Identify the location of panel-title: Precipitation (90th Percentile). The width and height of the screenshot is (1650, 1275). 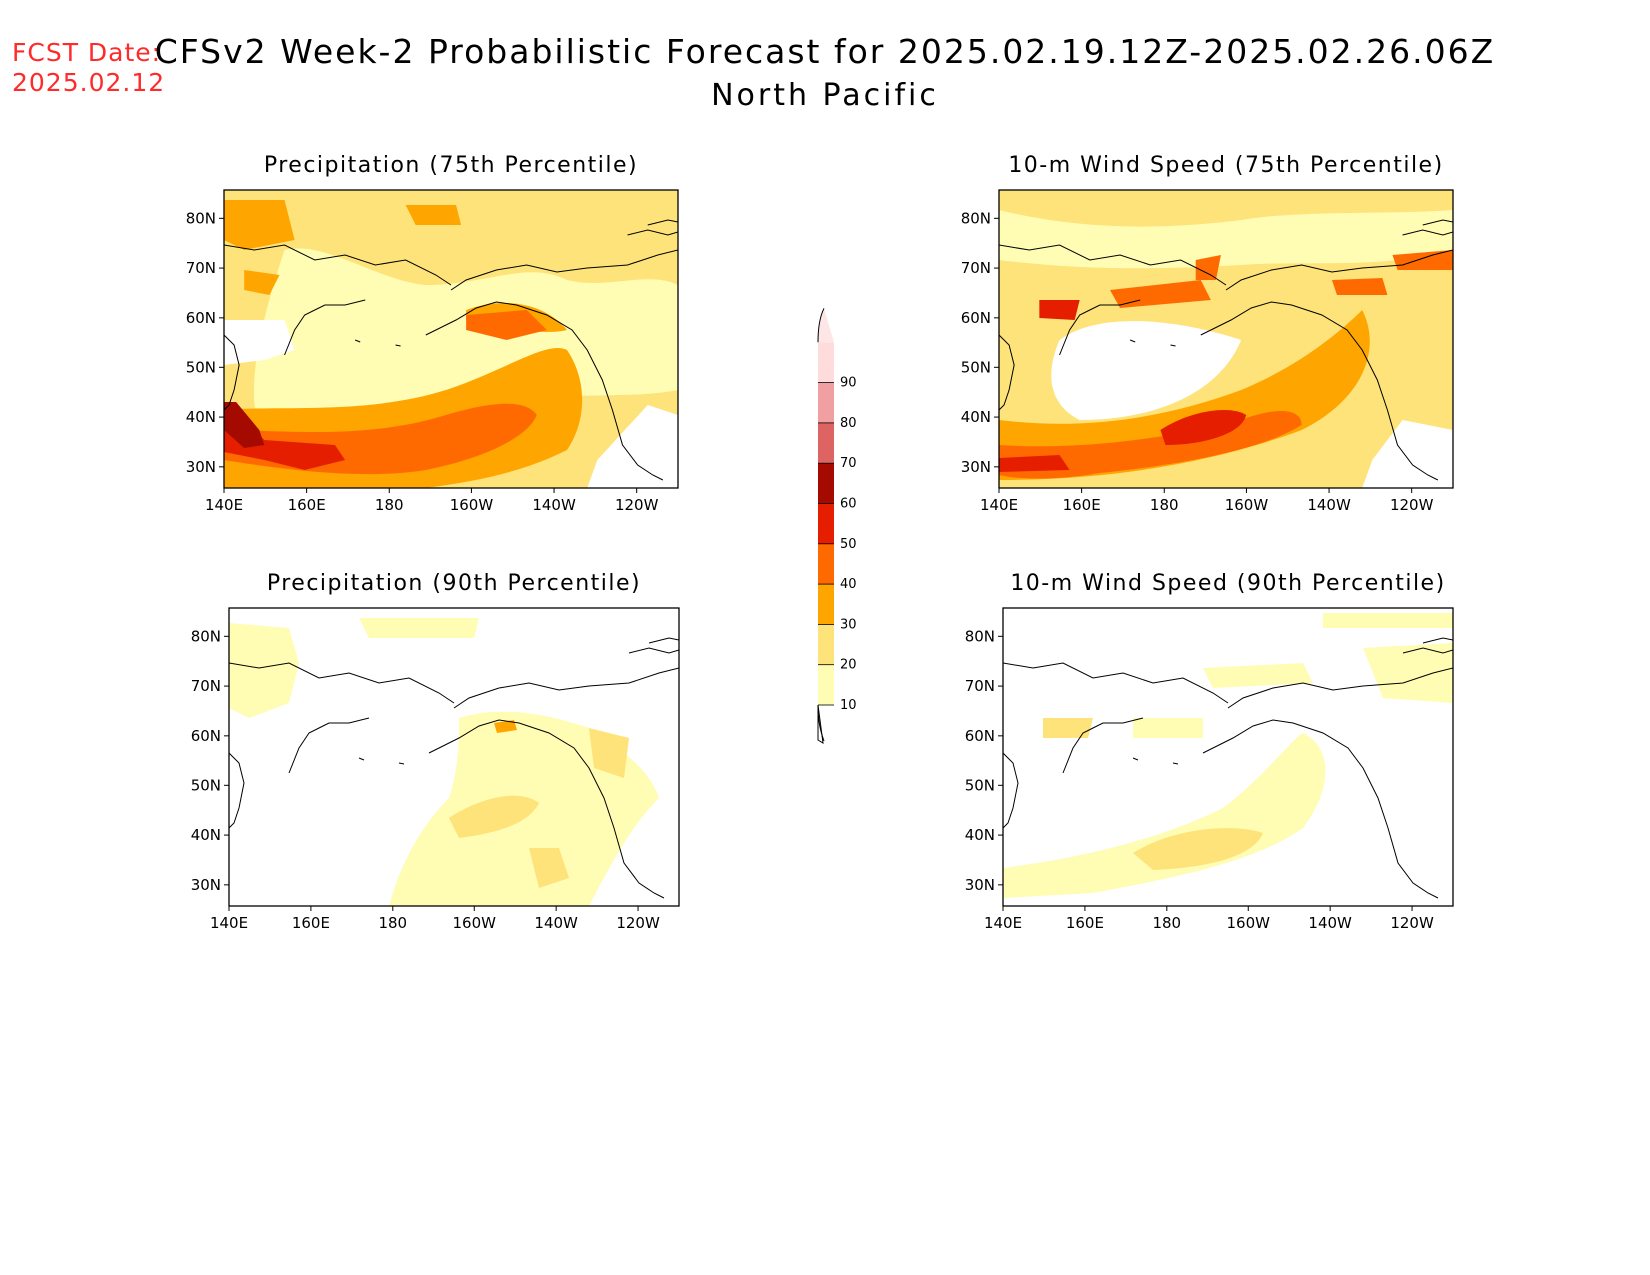
(454, 583).